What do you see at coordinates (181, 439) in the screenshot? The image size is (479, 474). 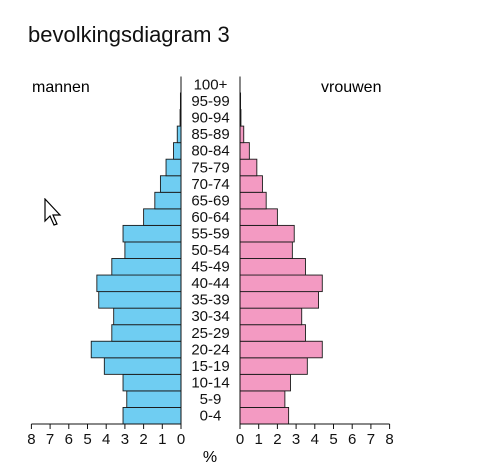 I see `x-tick-label-left: 0` at bounding box center [181, 439].